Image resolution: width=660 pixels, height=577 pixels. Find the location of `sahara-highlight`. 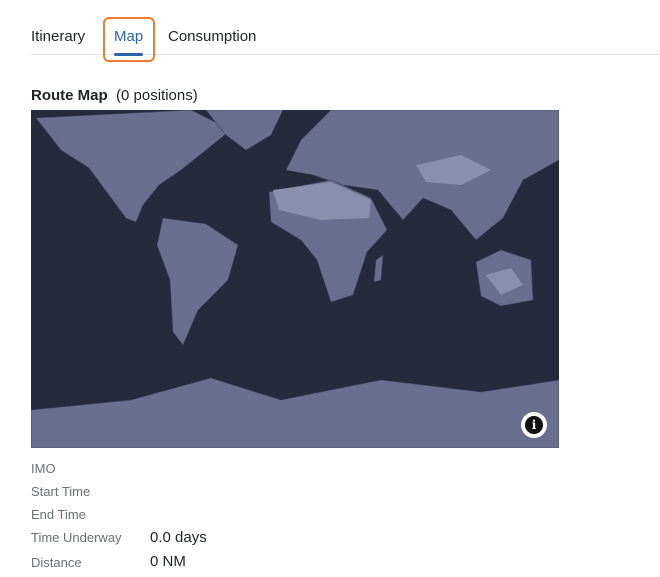

sahara-highlight is located at coordinates (322, 201).